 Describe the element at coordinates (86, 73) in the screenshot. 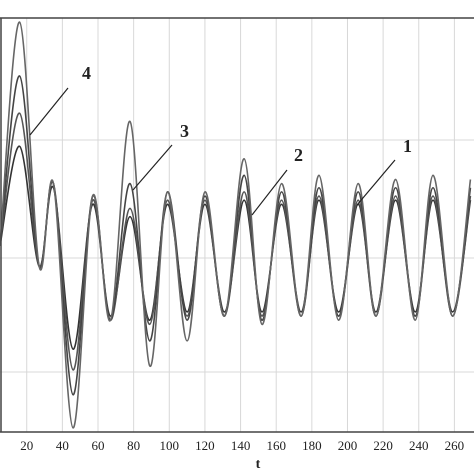

I see `curve-label: 4` at that location.